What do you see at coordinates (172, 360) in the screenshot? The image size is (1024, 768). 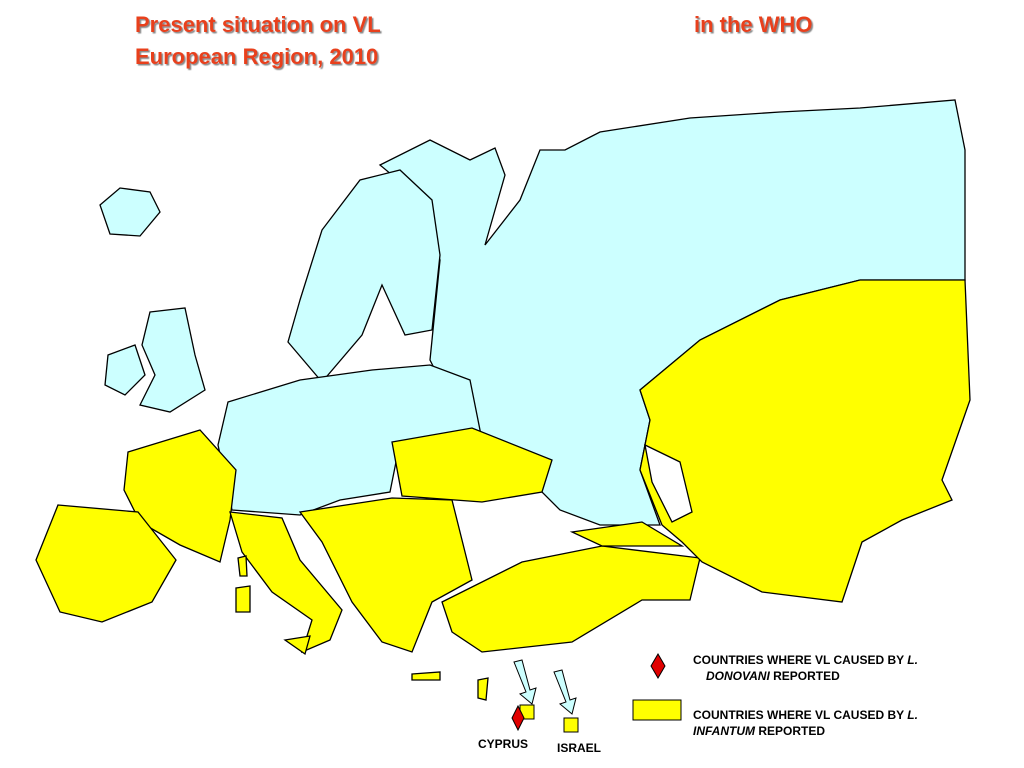 I see `uk` at bounding box center [172, 360].